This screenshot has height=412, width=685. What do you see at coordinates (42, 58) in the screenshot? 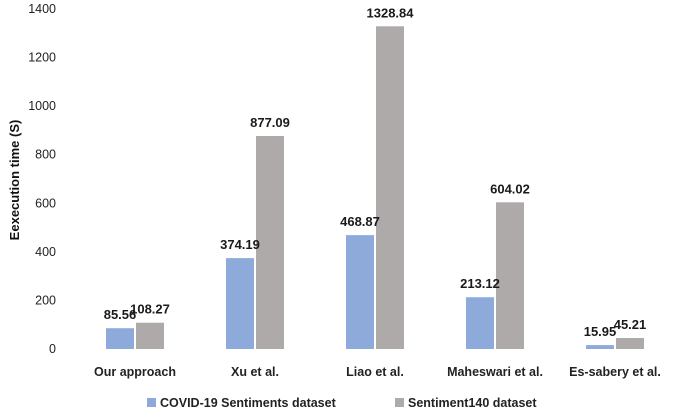
I see `y-tick-label: 1200` at bounding box center [42, 58].